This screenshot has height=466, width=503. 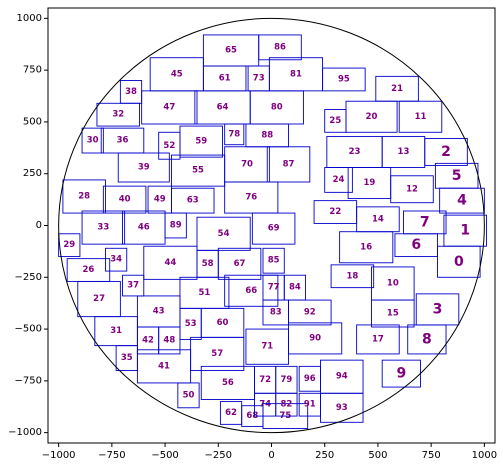 What do you see at coordinates (286, 405) in the screenshot?
I see `box-label: 82` at bounding box center [286, 405].